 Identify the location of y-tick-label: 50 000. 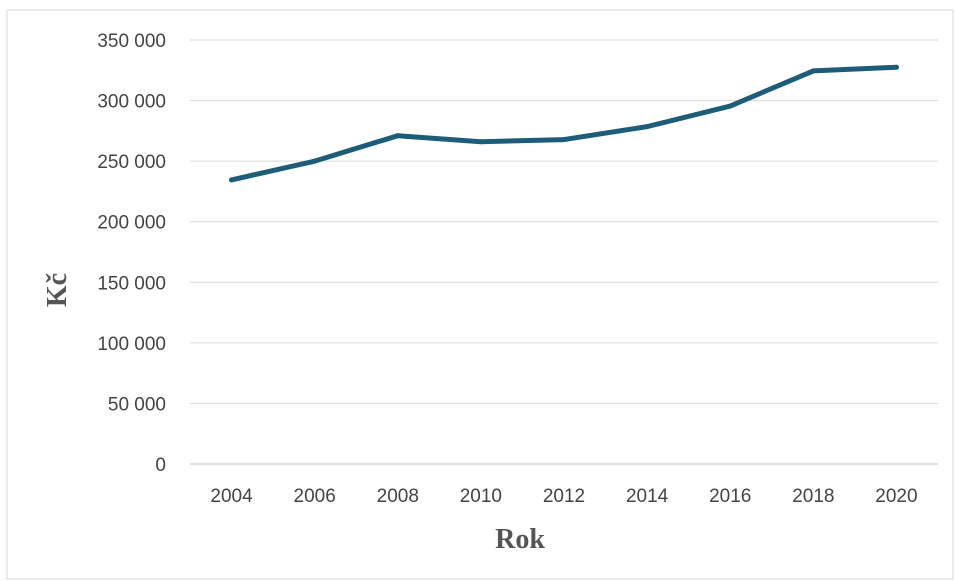
(137, 404).